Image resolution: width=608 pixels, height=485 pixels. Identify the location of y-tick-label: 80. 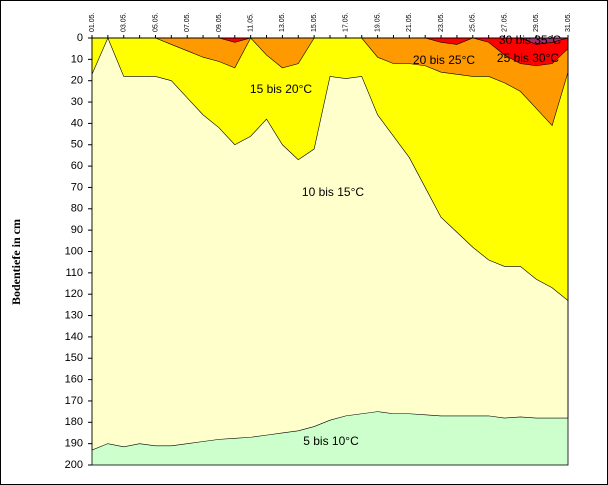
(77, 209).